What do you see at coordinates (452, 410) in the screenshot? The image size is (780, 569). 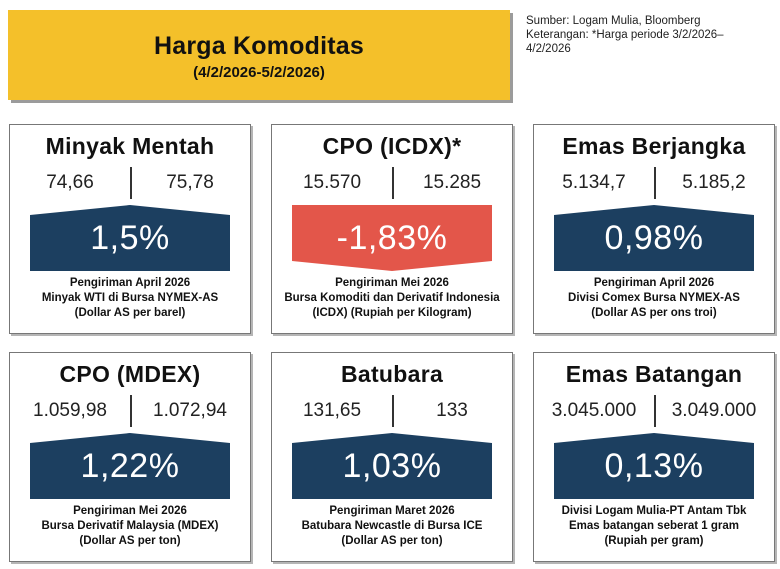 I see `price-end: 133` at bounding box center [452, 410].